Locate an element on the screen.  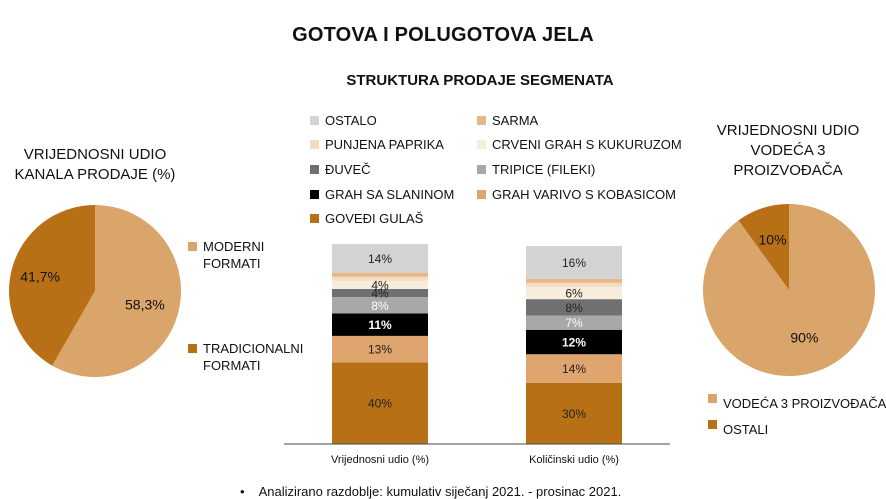
bar-value-label: 12% is located at coordinates (574, 343).